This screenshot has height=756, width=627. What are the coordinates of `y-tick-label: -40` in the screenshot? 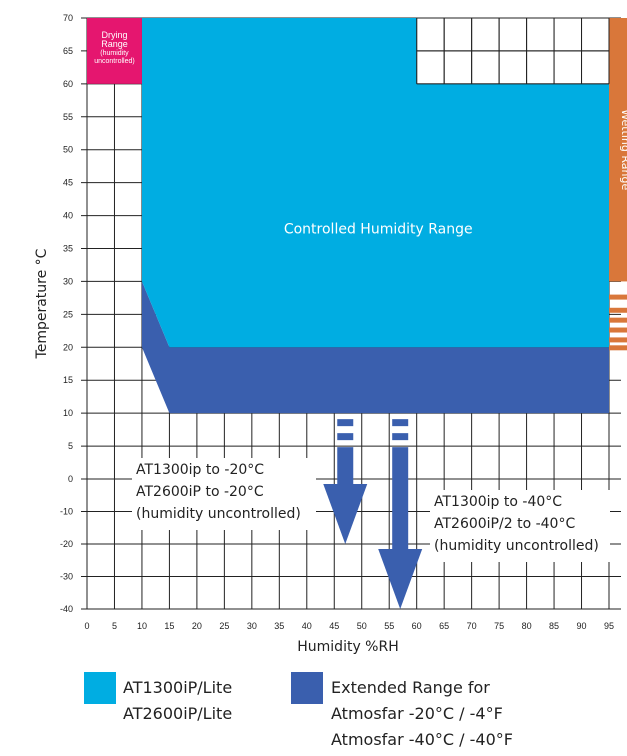 It's located at (66, 609).